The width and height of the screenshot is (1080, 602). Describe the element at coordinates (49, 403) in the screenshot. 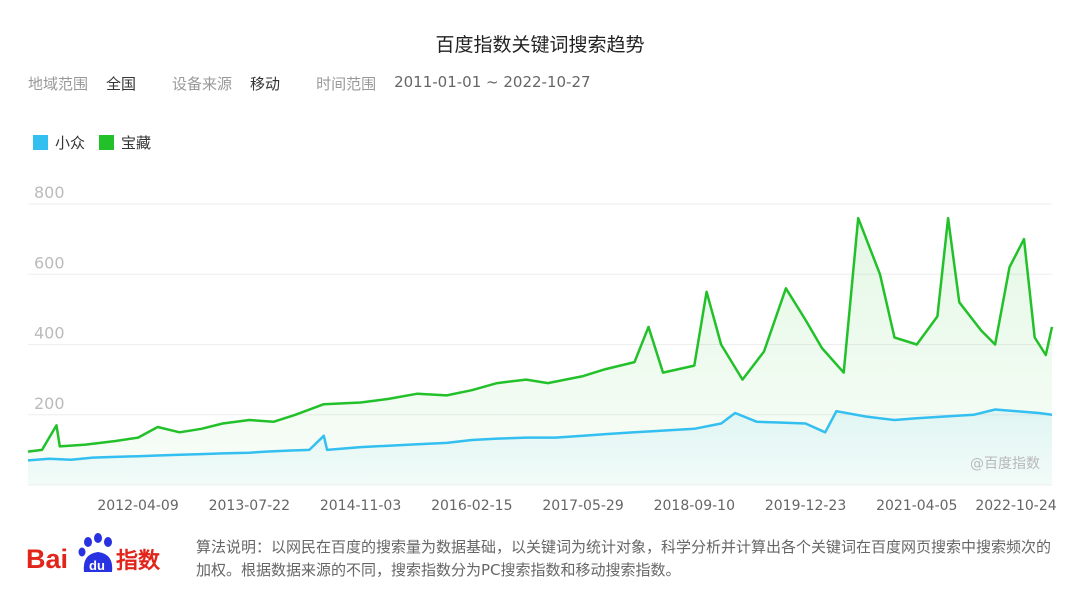

I see `y-tick-label: 200` at that location.